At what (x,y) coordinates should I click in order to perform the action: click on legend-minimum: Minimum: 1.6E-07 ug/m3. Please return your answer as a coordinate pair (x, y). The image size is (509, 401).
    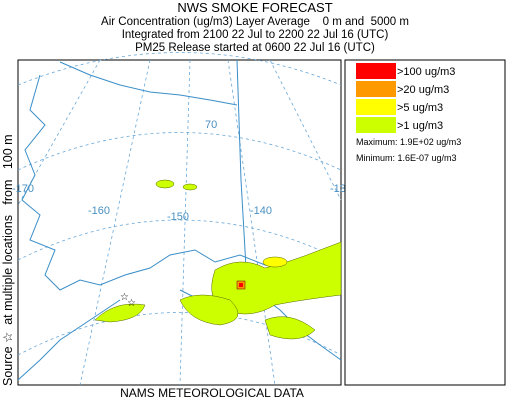
    Looking at the image, I should click on (406, 158).